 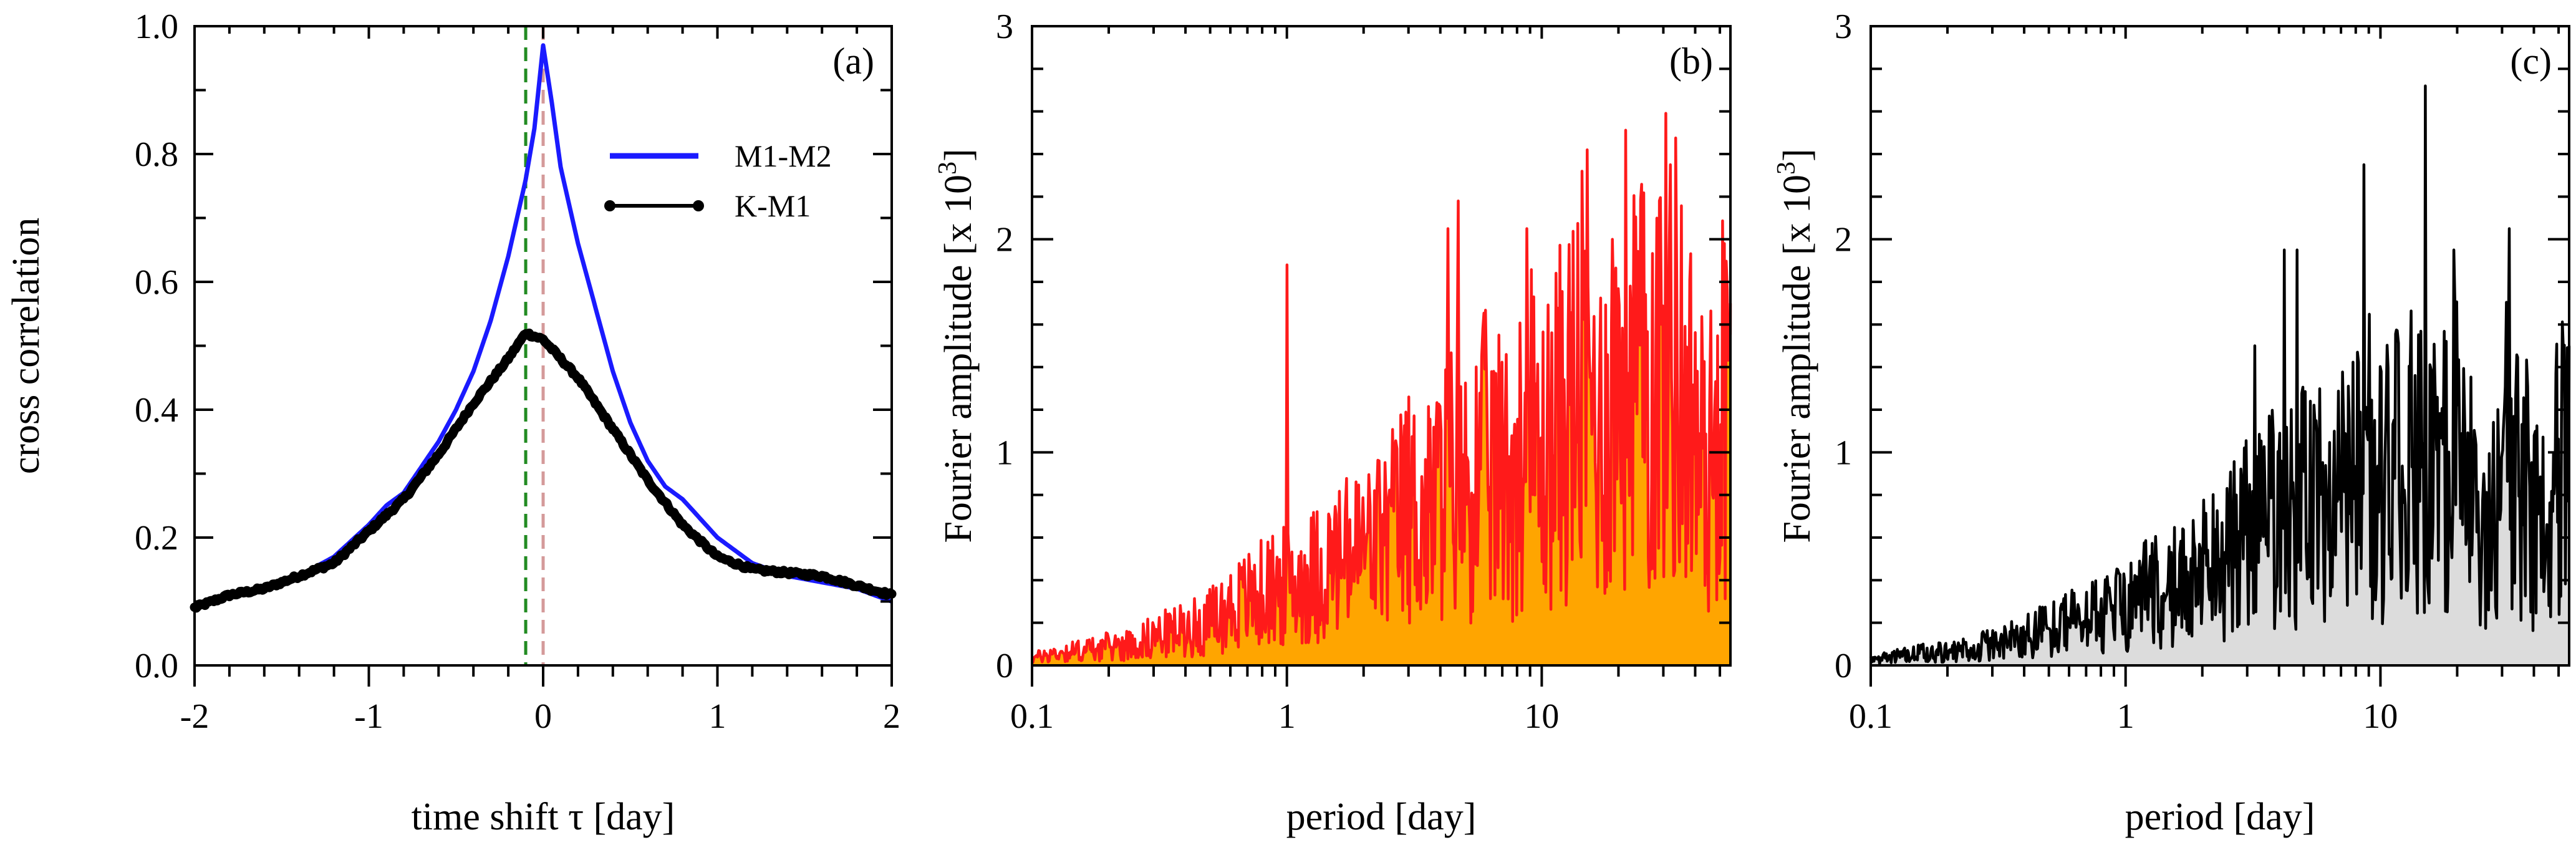 I want to click on legend-label-k-m1: K-M1, so click(x=773, y=205).